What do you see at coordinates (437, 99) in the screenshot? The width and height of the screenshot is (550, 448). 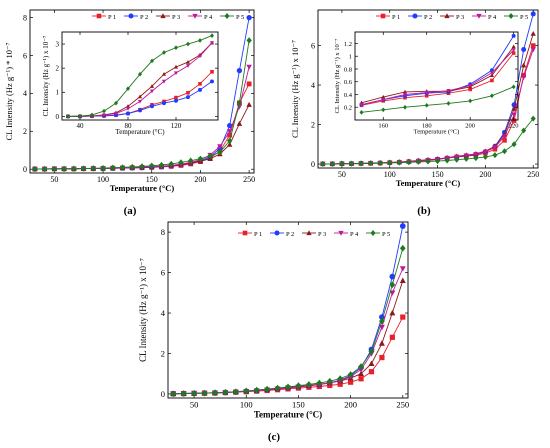 I see `b-inset-series-p5` at bounding box center [437, 99].